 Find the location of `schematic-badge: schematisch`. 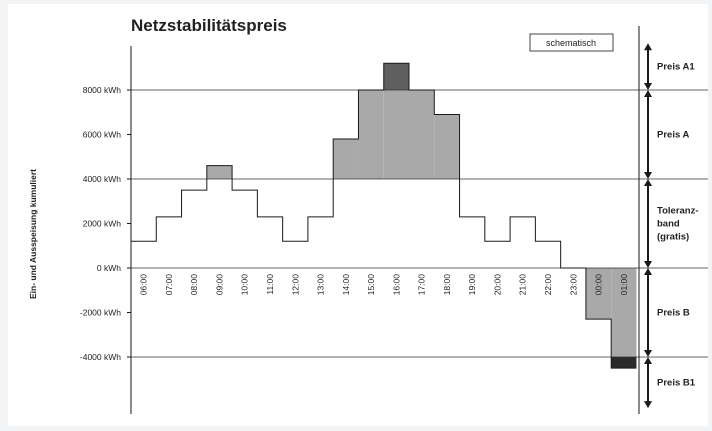

schematic-badge: schematisch is located at coordinates (571, 42).